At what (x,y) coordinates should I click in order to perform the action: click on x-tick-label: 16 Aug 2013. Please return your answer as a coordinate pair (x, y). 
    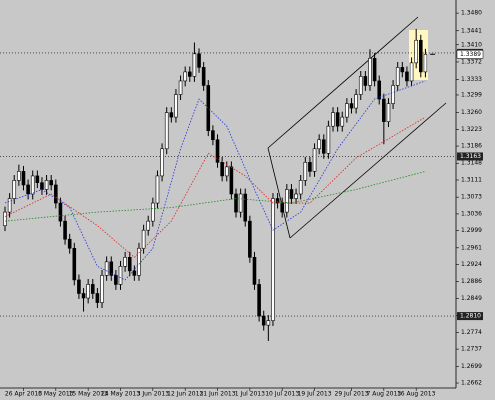
    Looking at the image, I should click on (416, 394).